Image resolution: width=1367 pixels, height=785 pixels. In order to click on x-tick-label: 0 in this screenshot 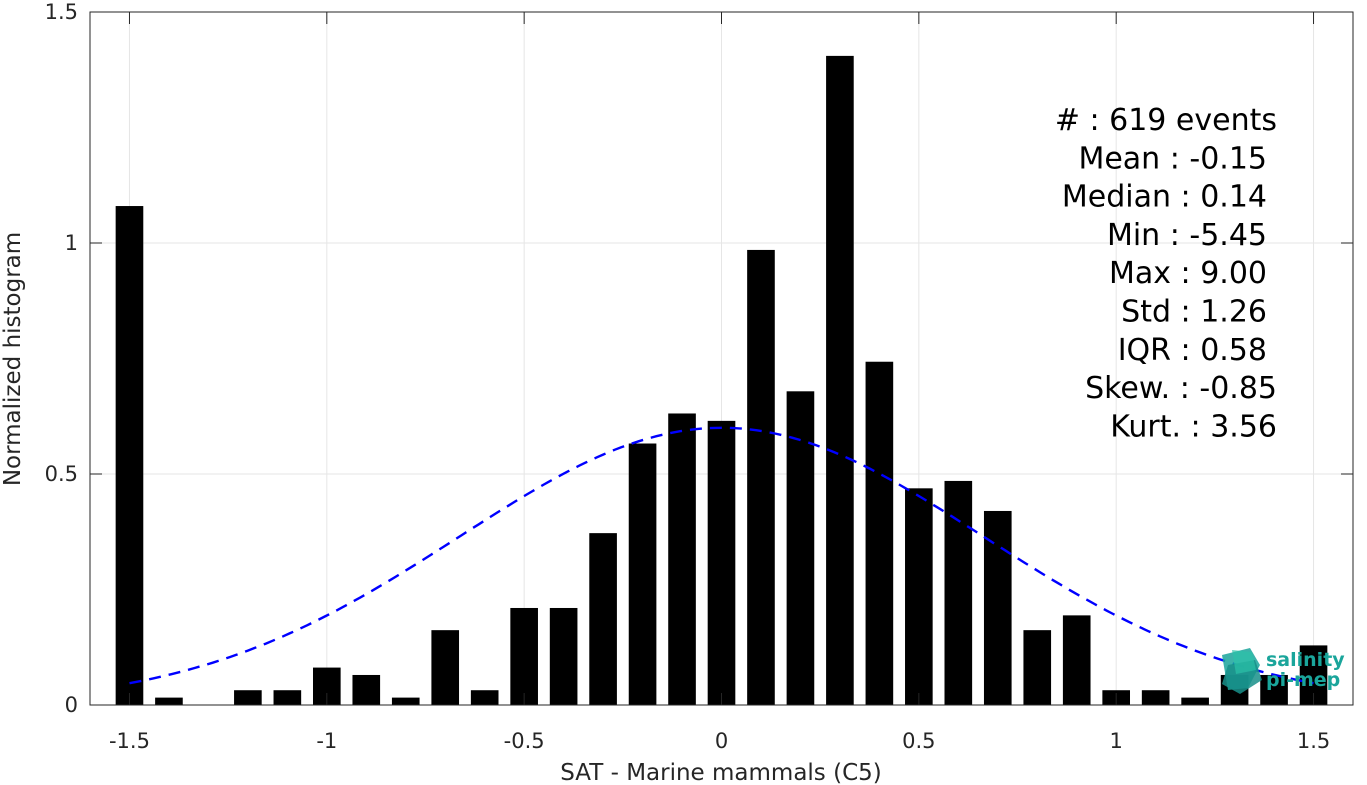, I will do `click(721, 741)`.